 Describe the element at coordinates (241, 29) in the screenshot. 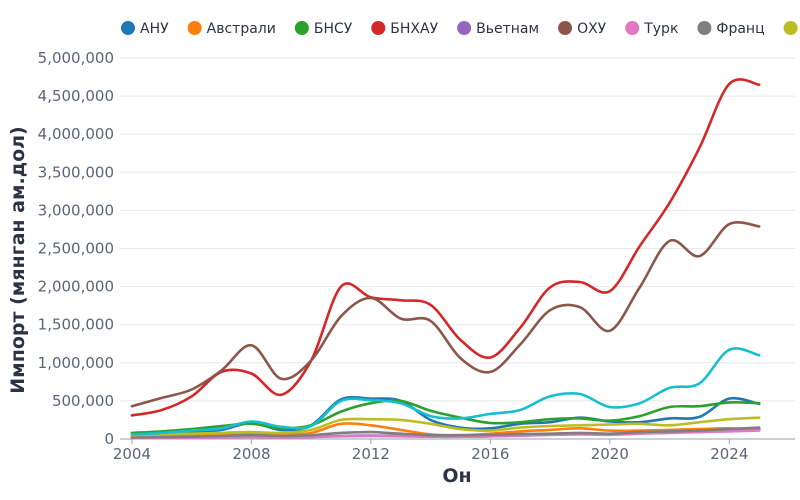

I see `legend-label: Австрали` at that location.